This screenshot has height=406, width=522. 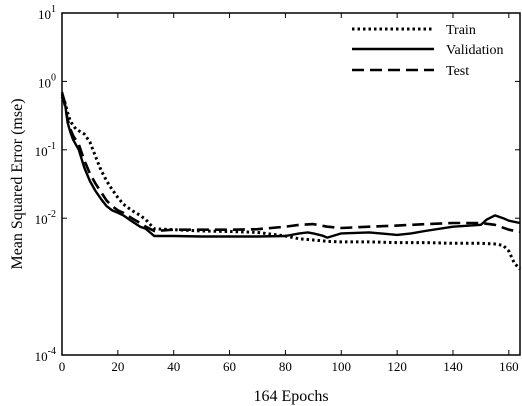 What do you see at coordinates (453, 366) in the screenshot?
I see `x-tick-label-7: 140` at bounding box center [453, 366].